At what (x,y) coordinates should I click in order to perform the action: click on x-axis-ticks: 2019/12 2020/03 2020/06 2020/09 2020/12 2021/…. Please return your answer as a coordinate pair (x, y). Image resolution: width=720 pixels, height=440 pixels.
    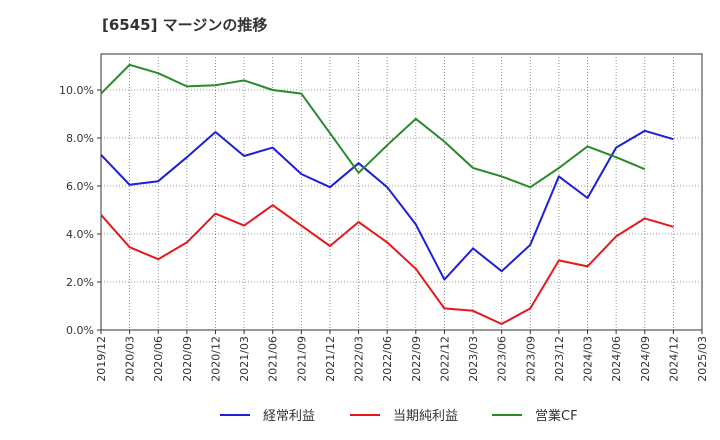
    Looking at the image, I should click on (402, 356).